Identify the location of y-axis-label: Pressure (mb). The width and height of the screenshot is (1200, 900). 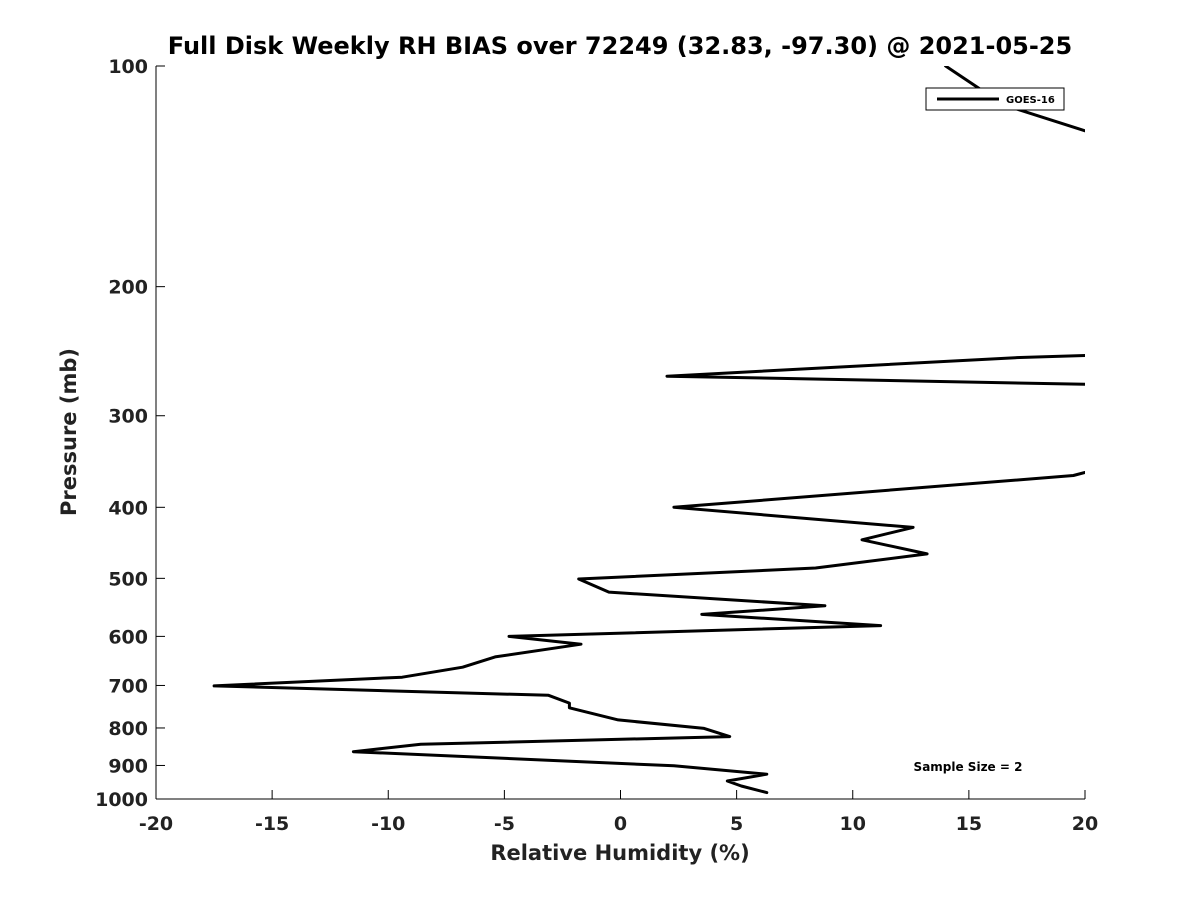
(69, 432).